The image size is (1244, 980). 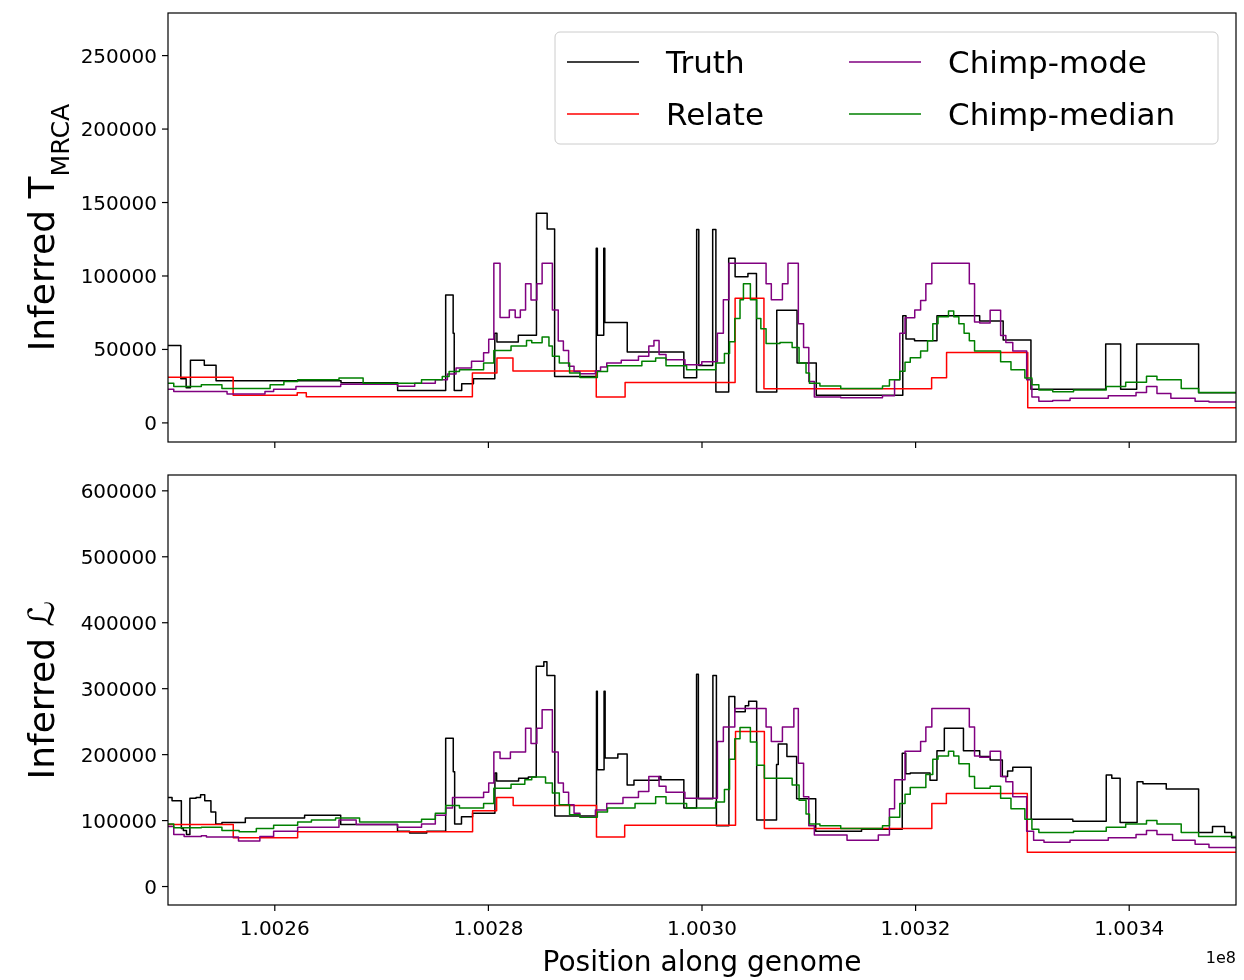 I want to click on legend-label: Relate, so click(x=715, y=113).